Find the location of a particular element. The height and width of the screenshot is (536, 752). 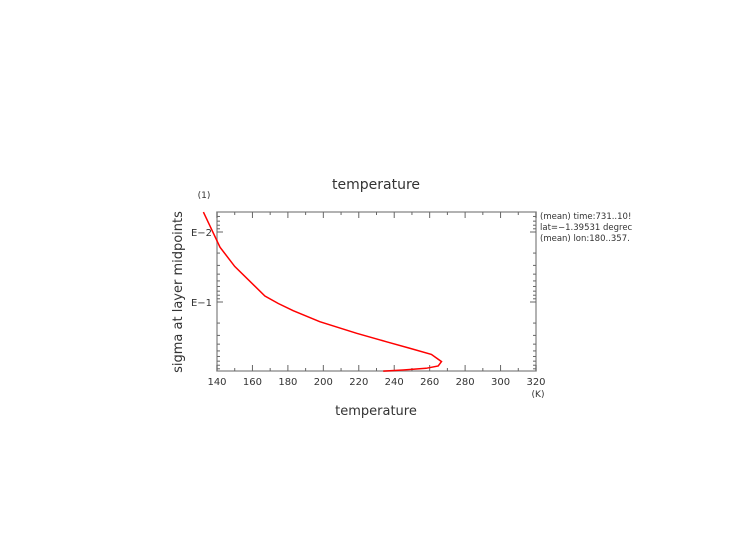

x-tick-label: 280 is located at coordinates (465, 382).